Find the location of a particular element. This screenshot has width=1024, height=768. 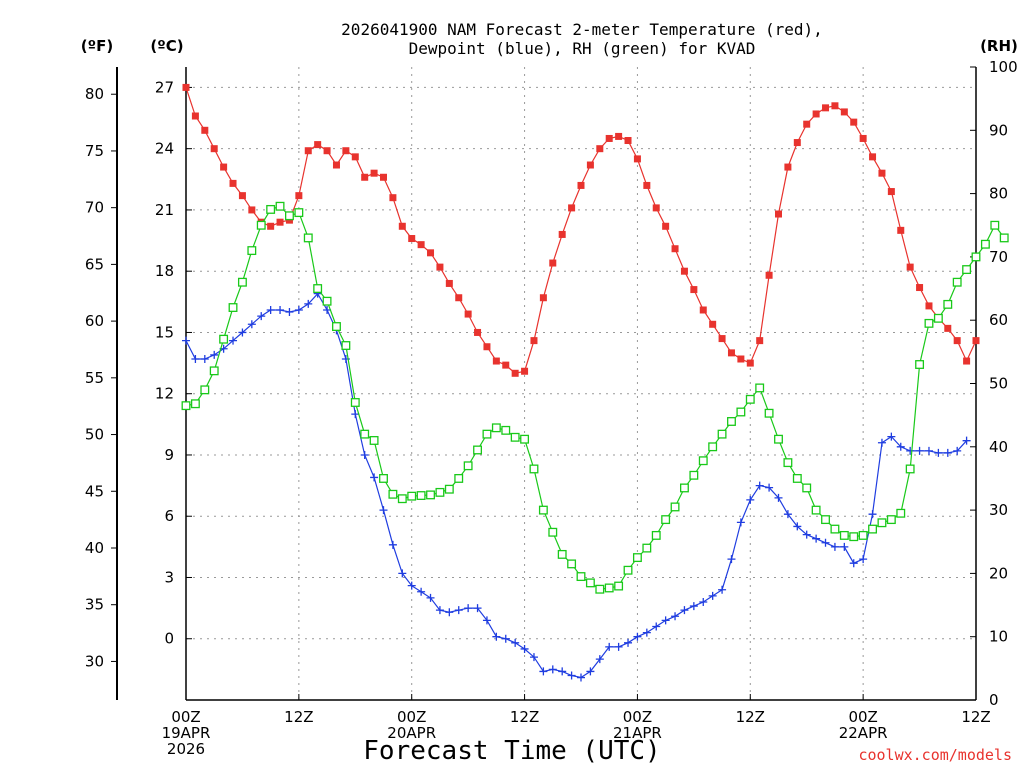

fahrenheit-tick-label: 70 is located at coordinates (94, 208).